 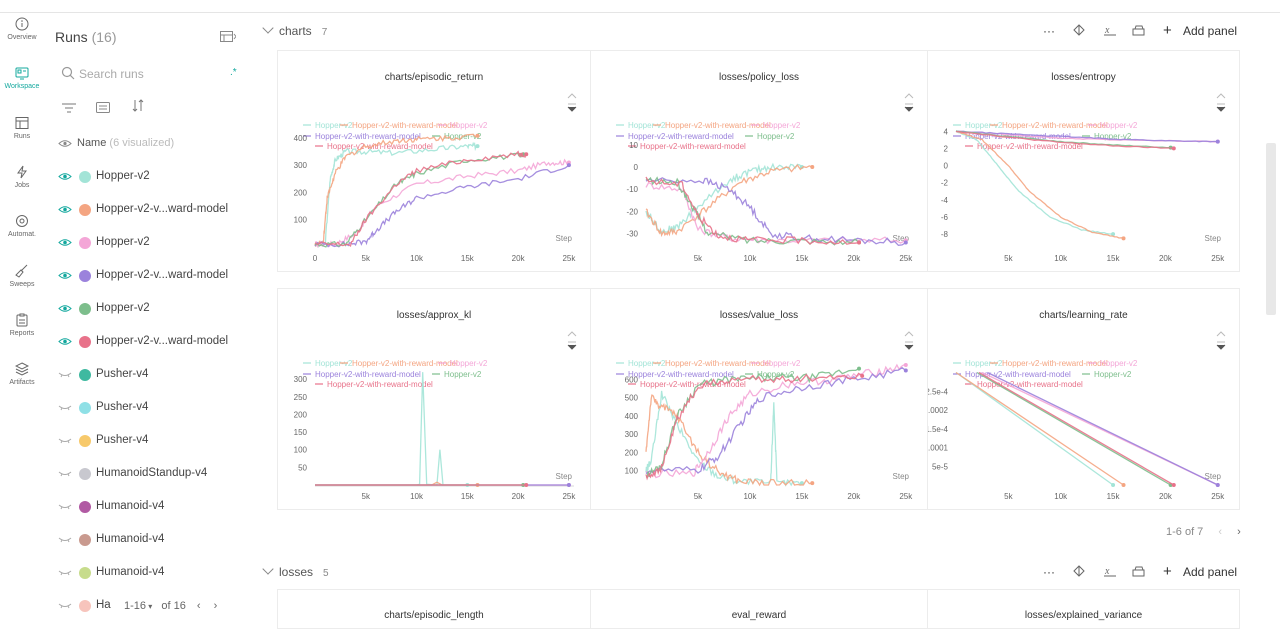 I want to click on pagination-next-icon: ›, so click(x=1239, y=532).